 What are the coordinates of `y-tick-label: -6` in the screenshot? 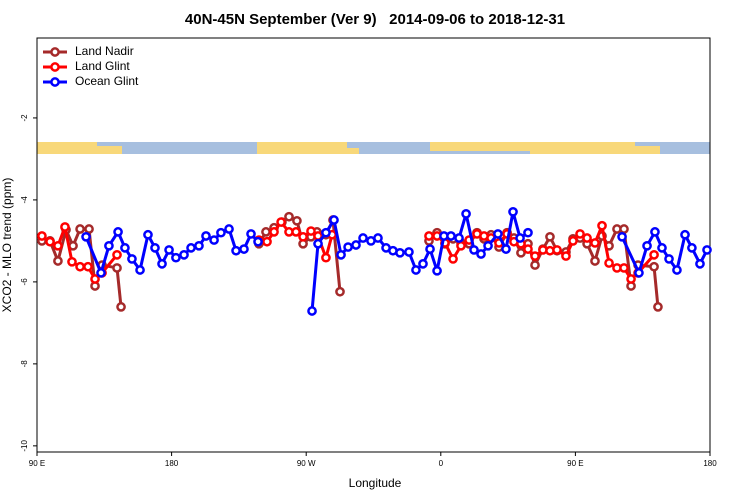 It's located at (24, 282).